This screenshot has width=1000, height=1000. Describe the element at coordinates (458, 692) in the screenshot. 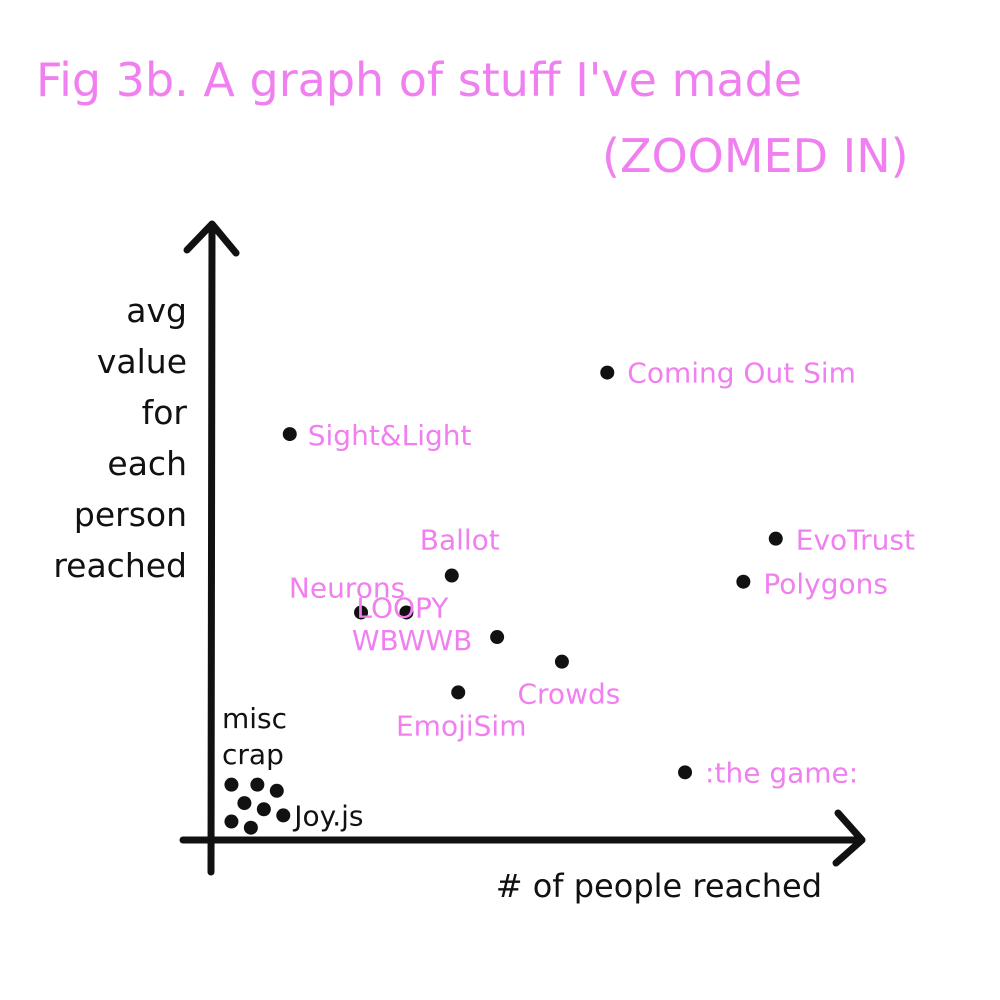

I see `data-point-emojisim` at that location.